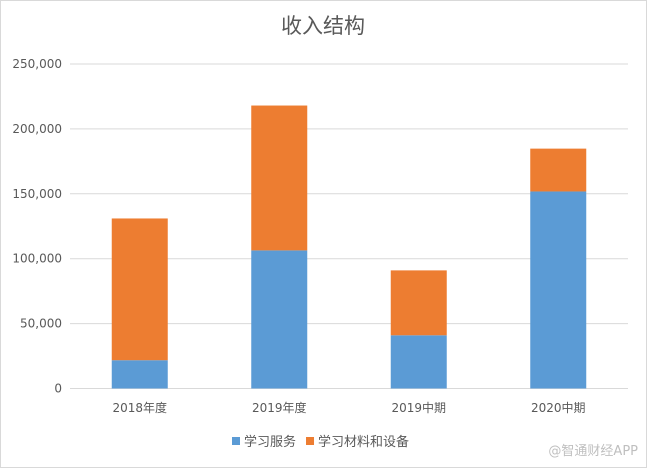  What do you see at coordinates (139, 407) in the screenshot?
I see `x-tick-label: 2018年度` at bounding box center [139, 407].